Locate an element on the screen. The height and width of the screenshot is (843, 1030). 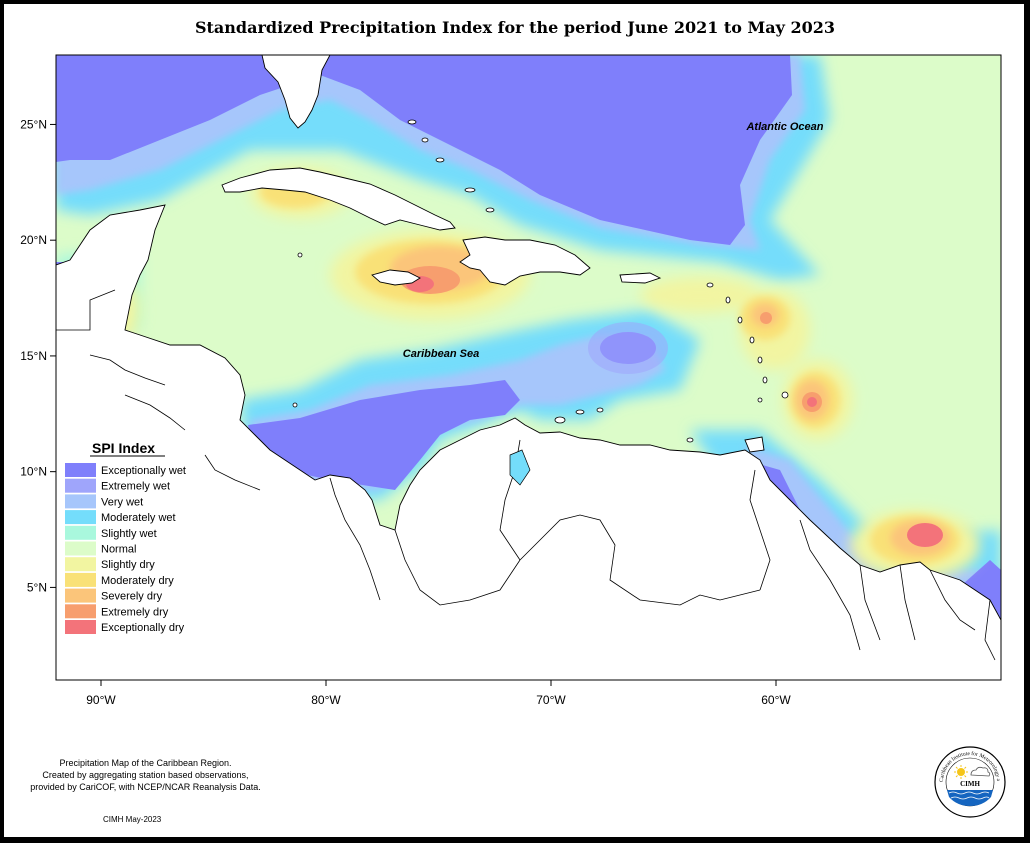
caribbean-sea-label: Caribbean Sea is located at coordinates (441, 354).